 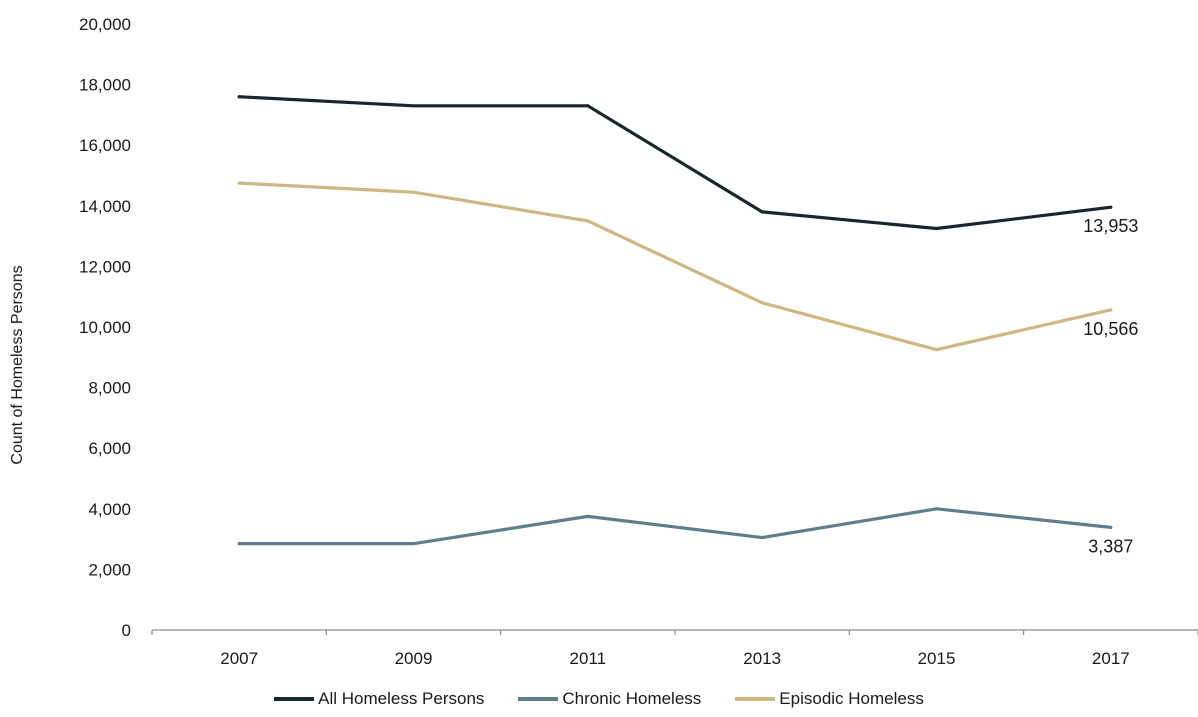 I want to click on legend-item: All Homeless Persons, so click(x=379, y=699).